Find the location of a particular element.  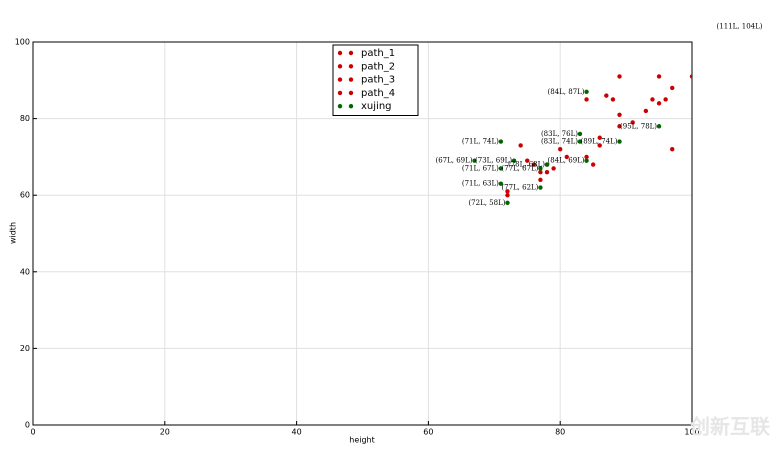

x-tick-label: 0 is located at coordinates (32, 432).